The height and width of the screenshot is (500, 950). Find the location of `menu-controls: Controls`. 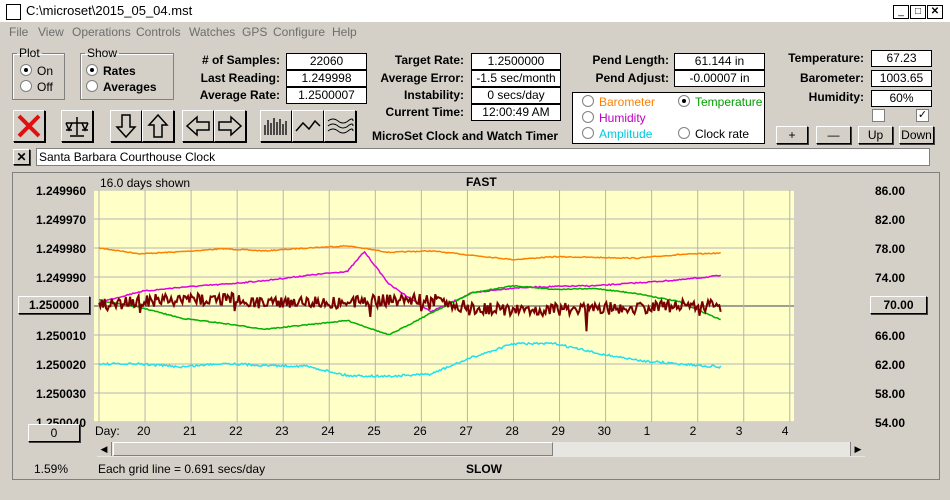

menu-controls: Controls is located at coordinates (158, 32).